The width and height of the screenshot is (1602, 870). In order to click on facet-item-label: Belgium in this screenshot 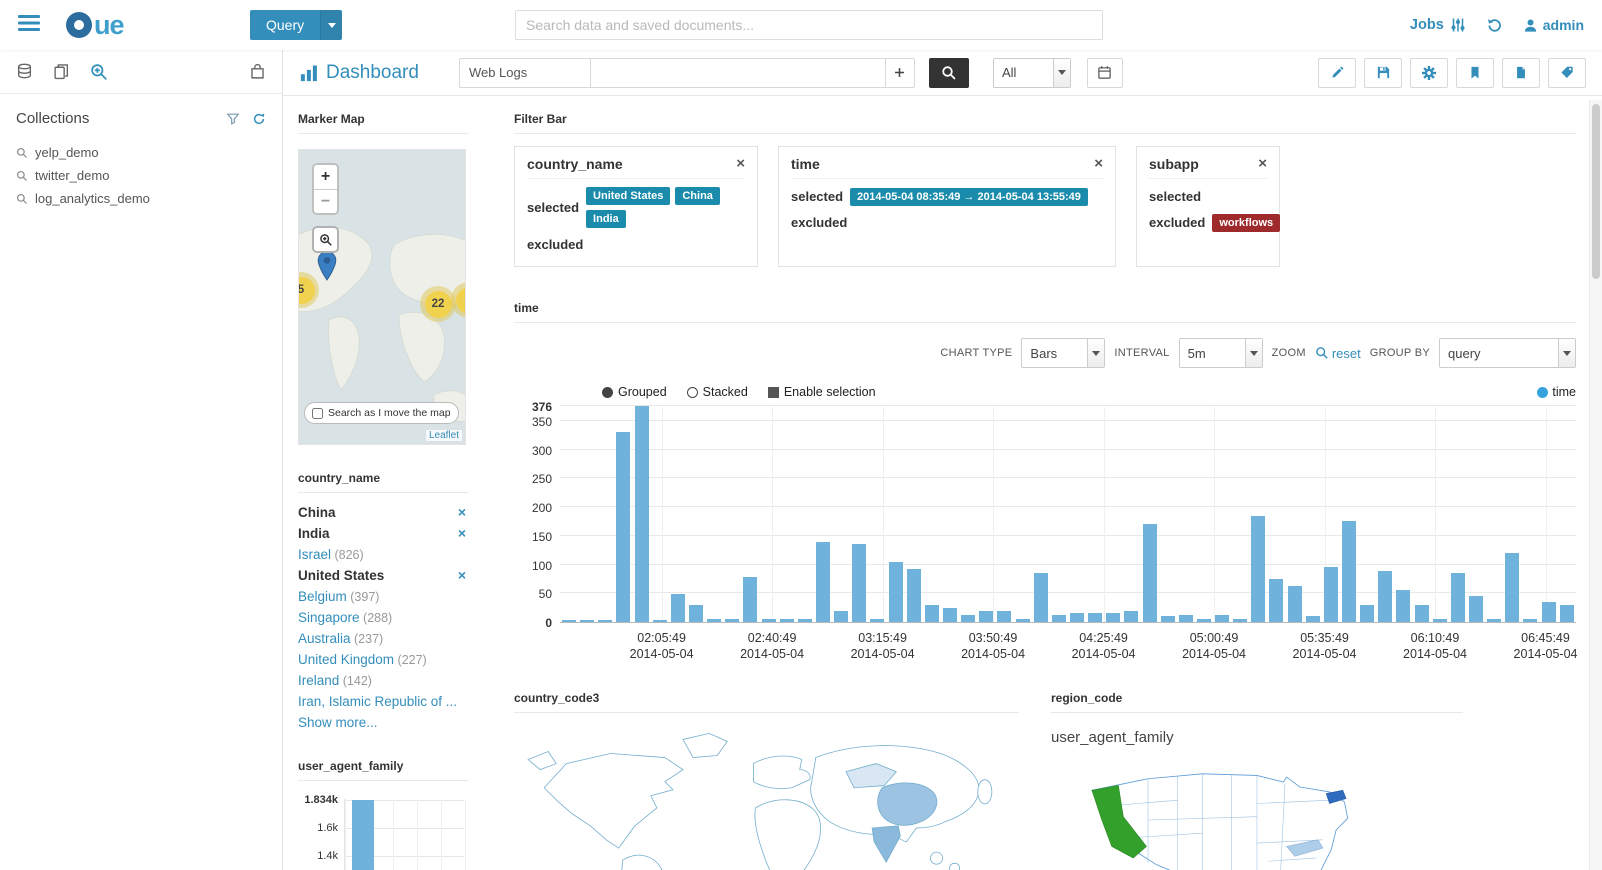, I will do `click(322, 596)`.